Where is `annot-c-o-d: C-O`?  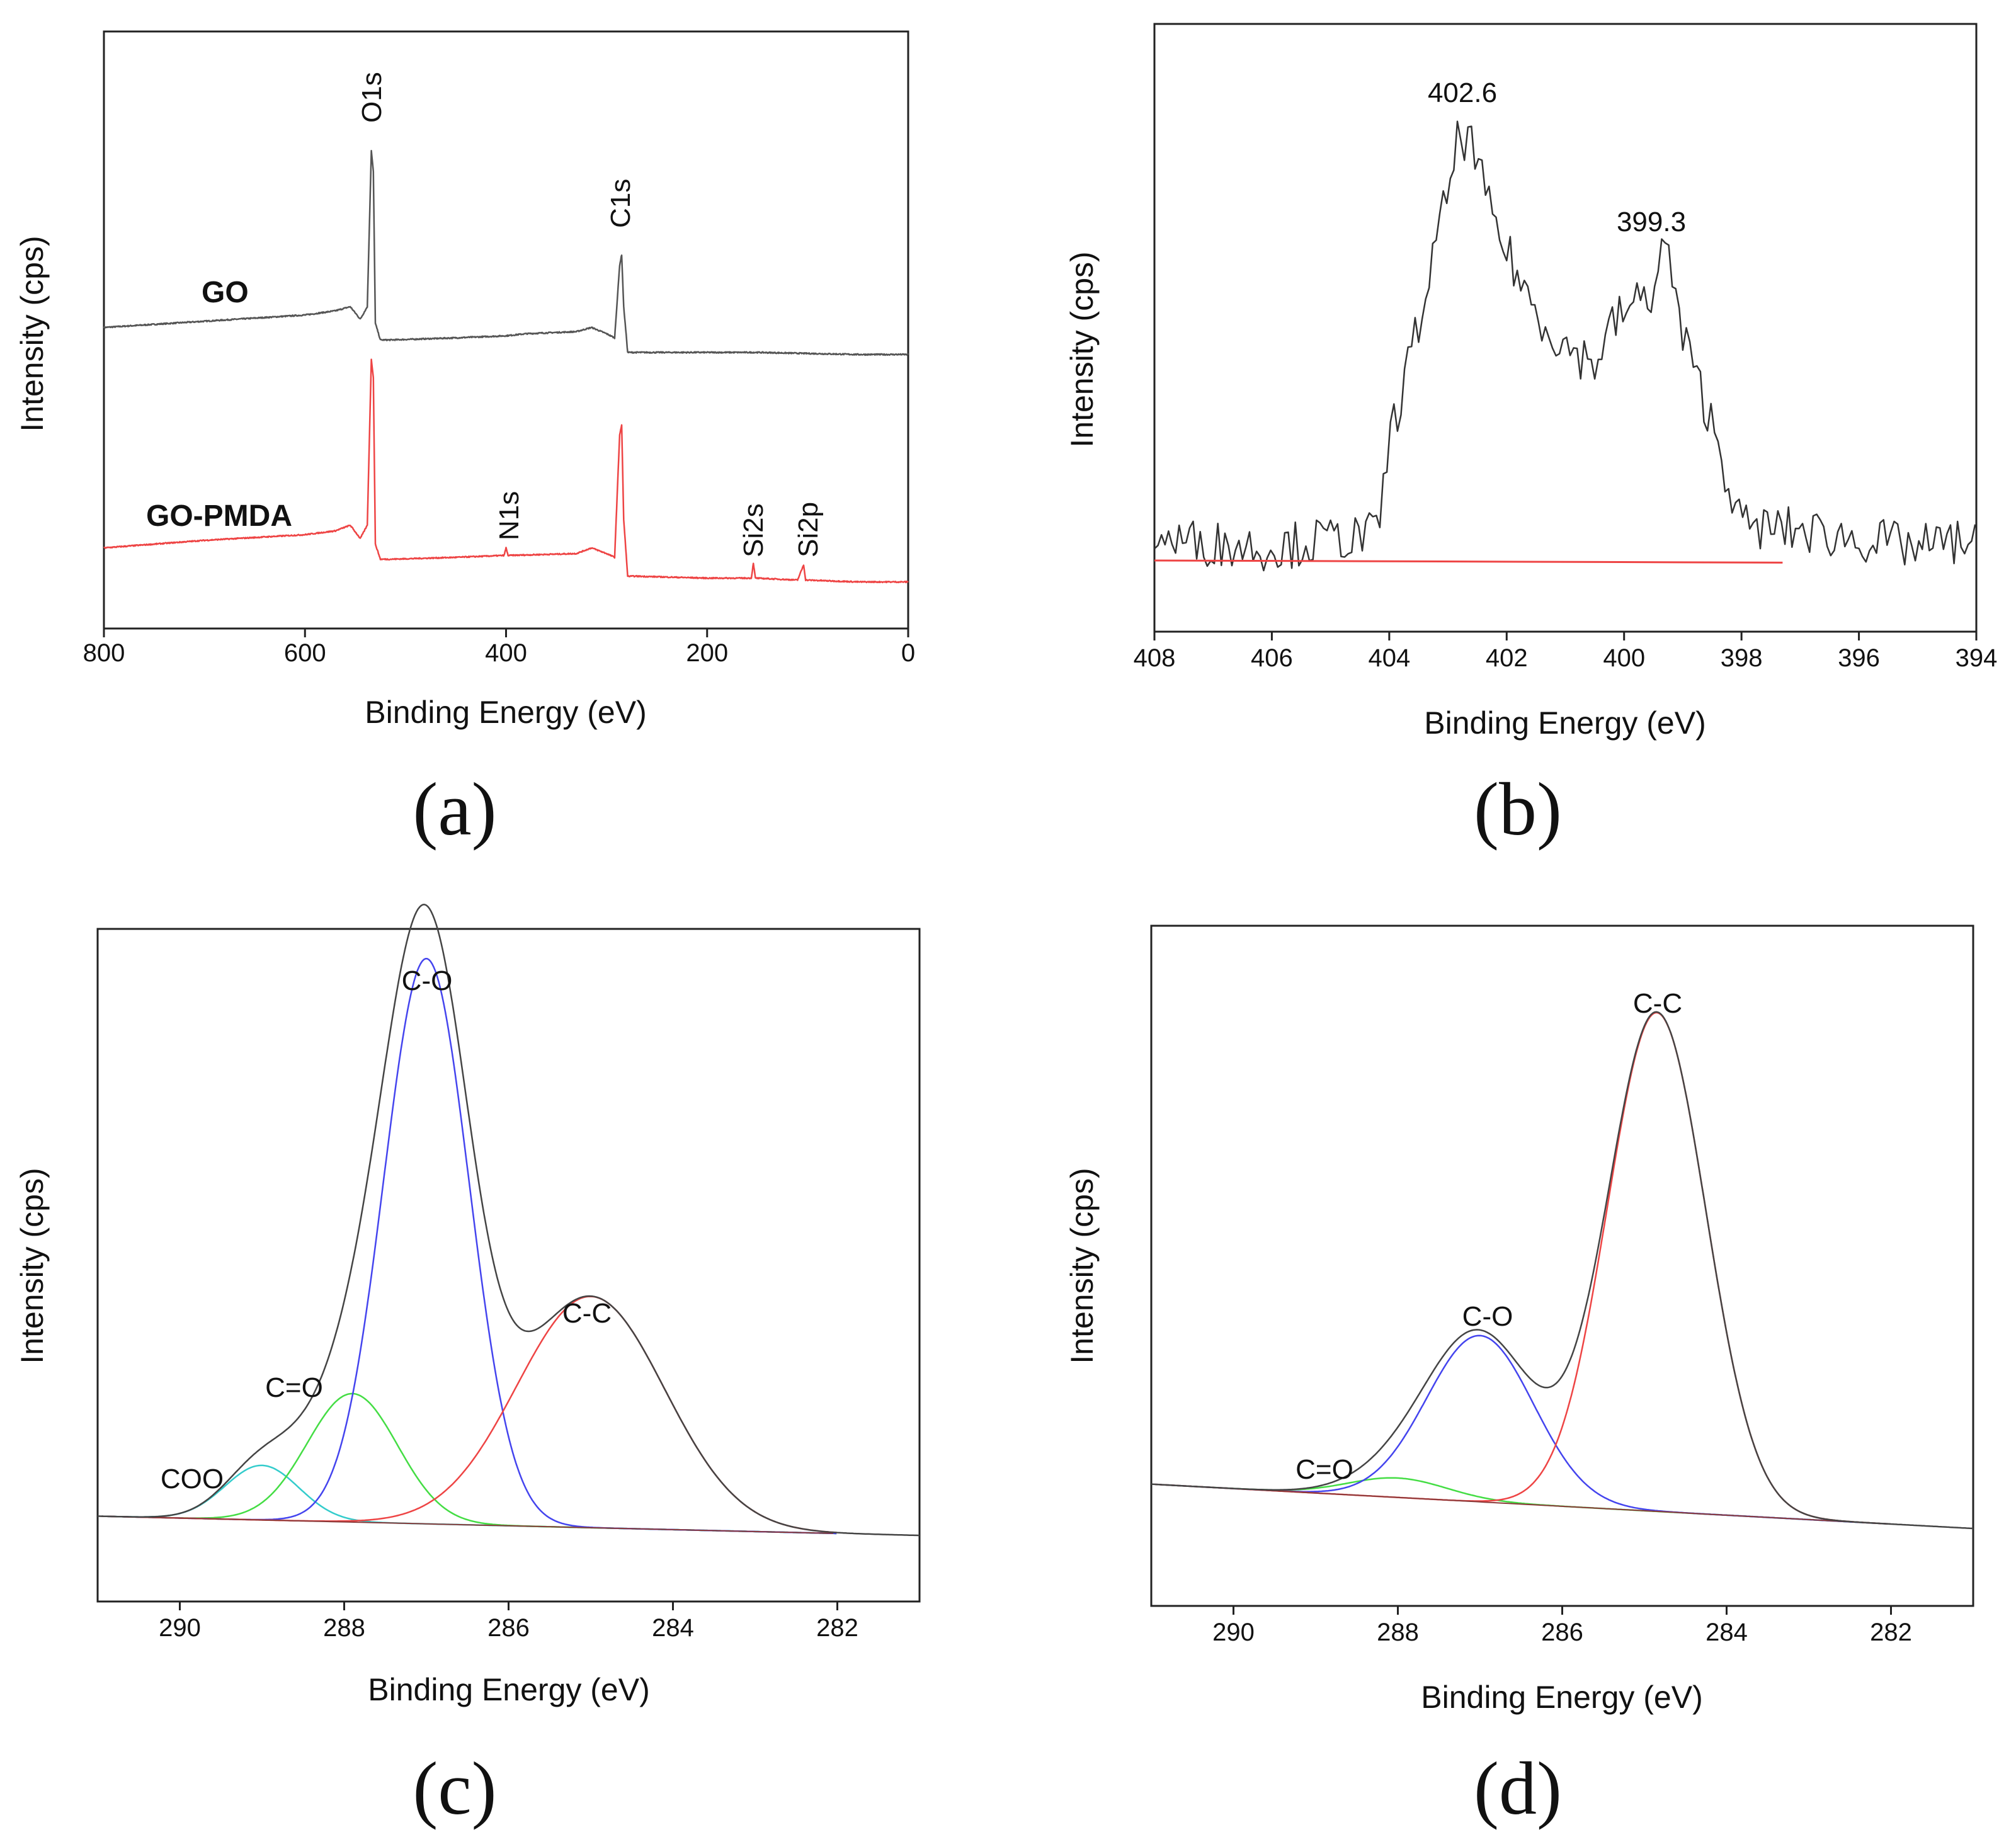 annot-c-o-d: C-O is located at coordinates (1487, 1316).